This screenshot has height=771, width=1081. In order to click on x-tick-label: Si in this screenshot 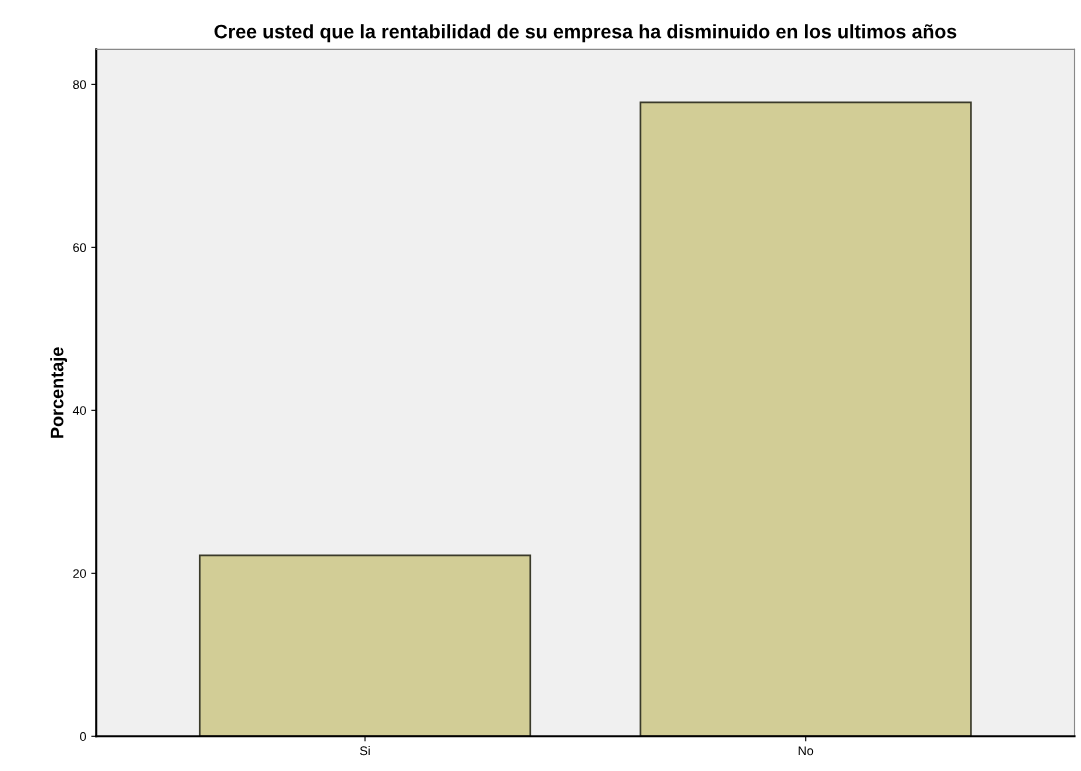, I will do `click(365, 751)`.